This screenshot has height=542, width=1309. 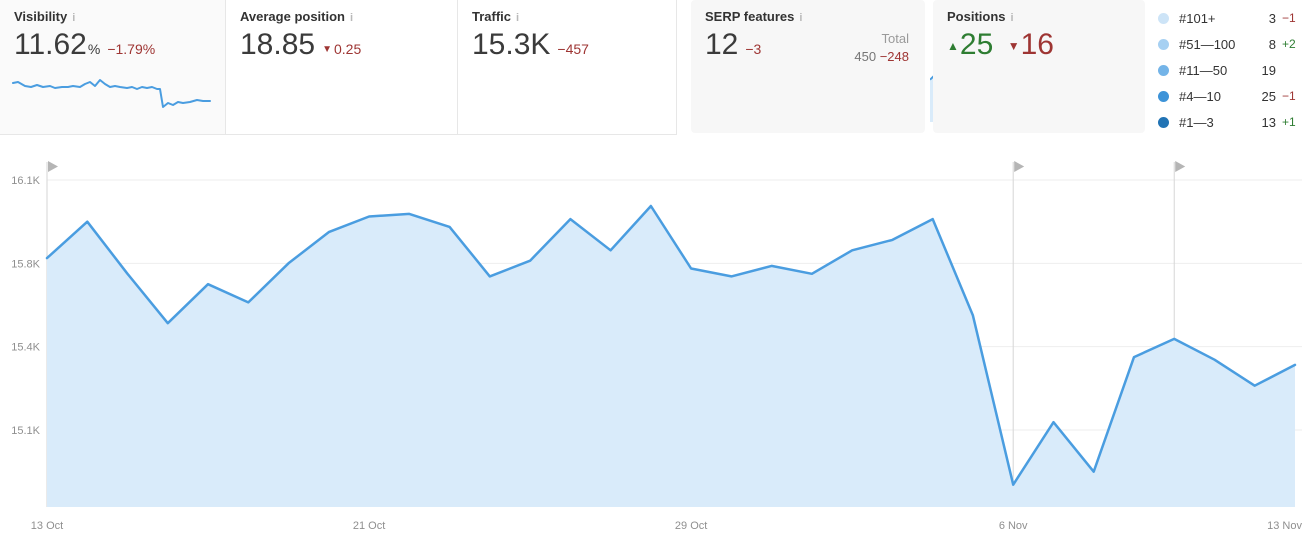 What do you see at coordinates (1229, 122) in the screenshot?
I see `legend-row-1-3: #1—3 13 +1` at bounding box center [1229, 122].